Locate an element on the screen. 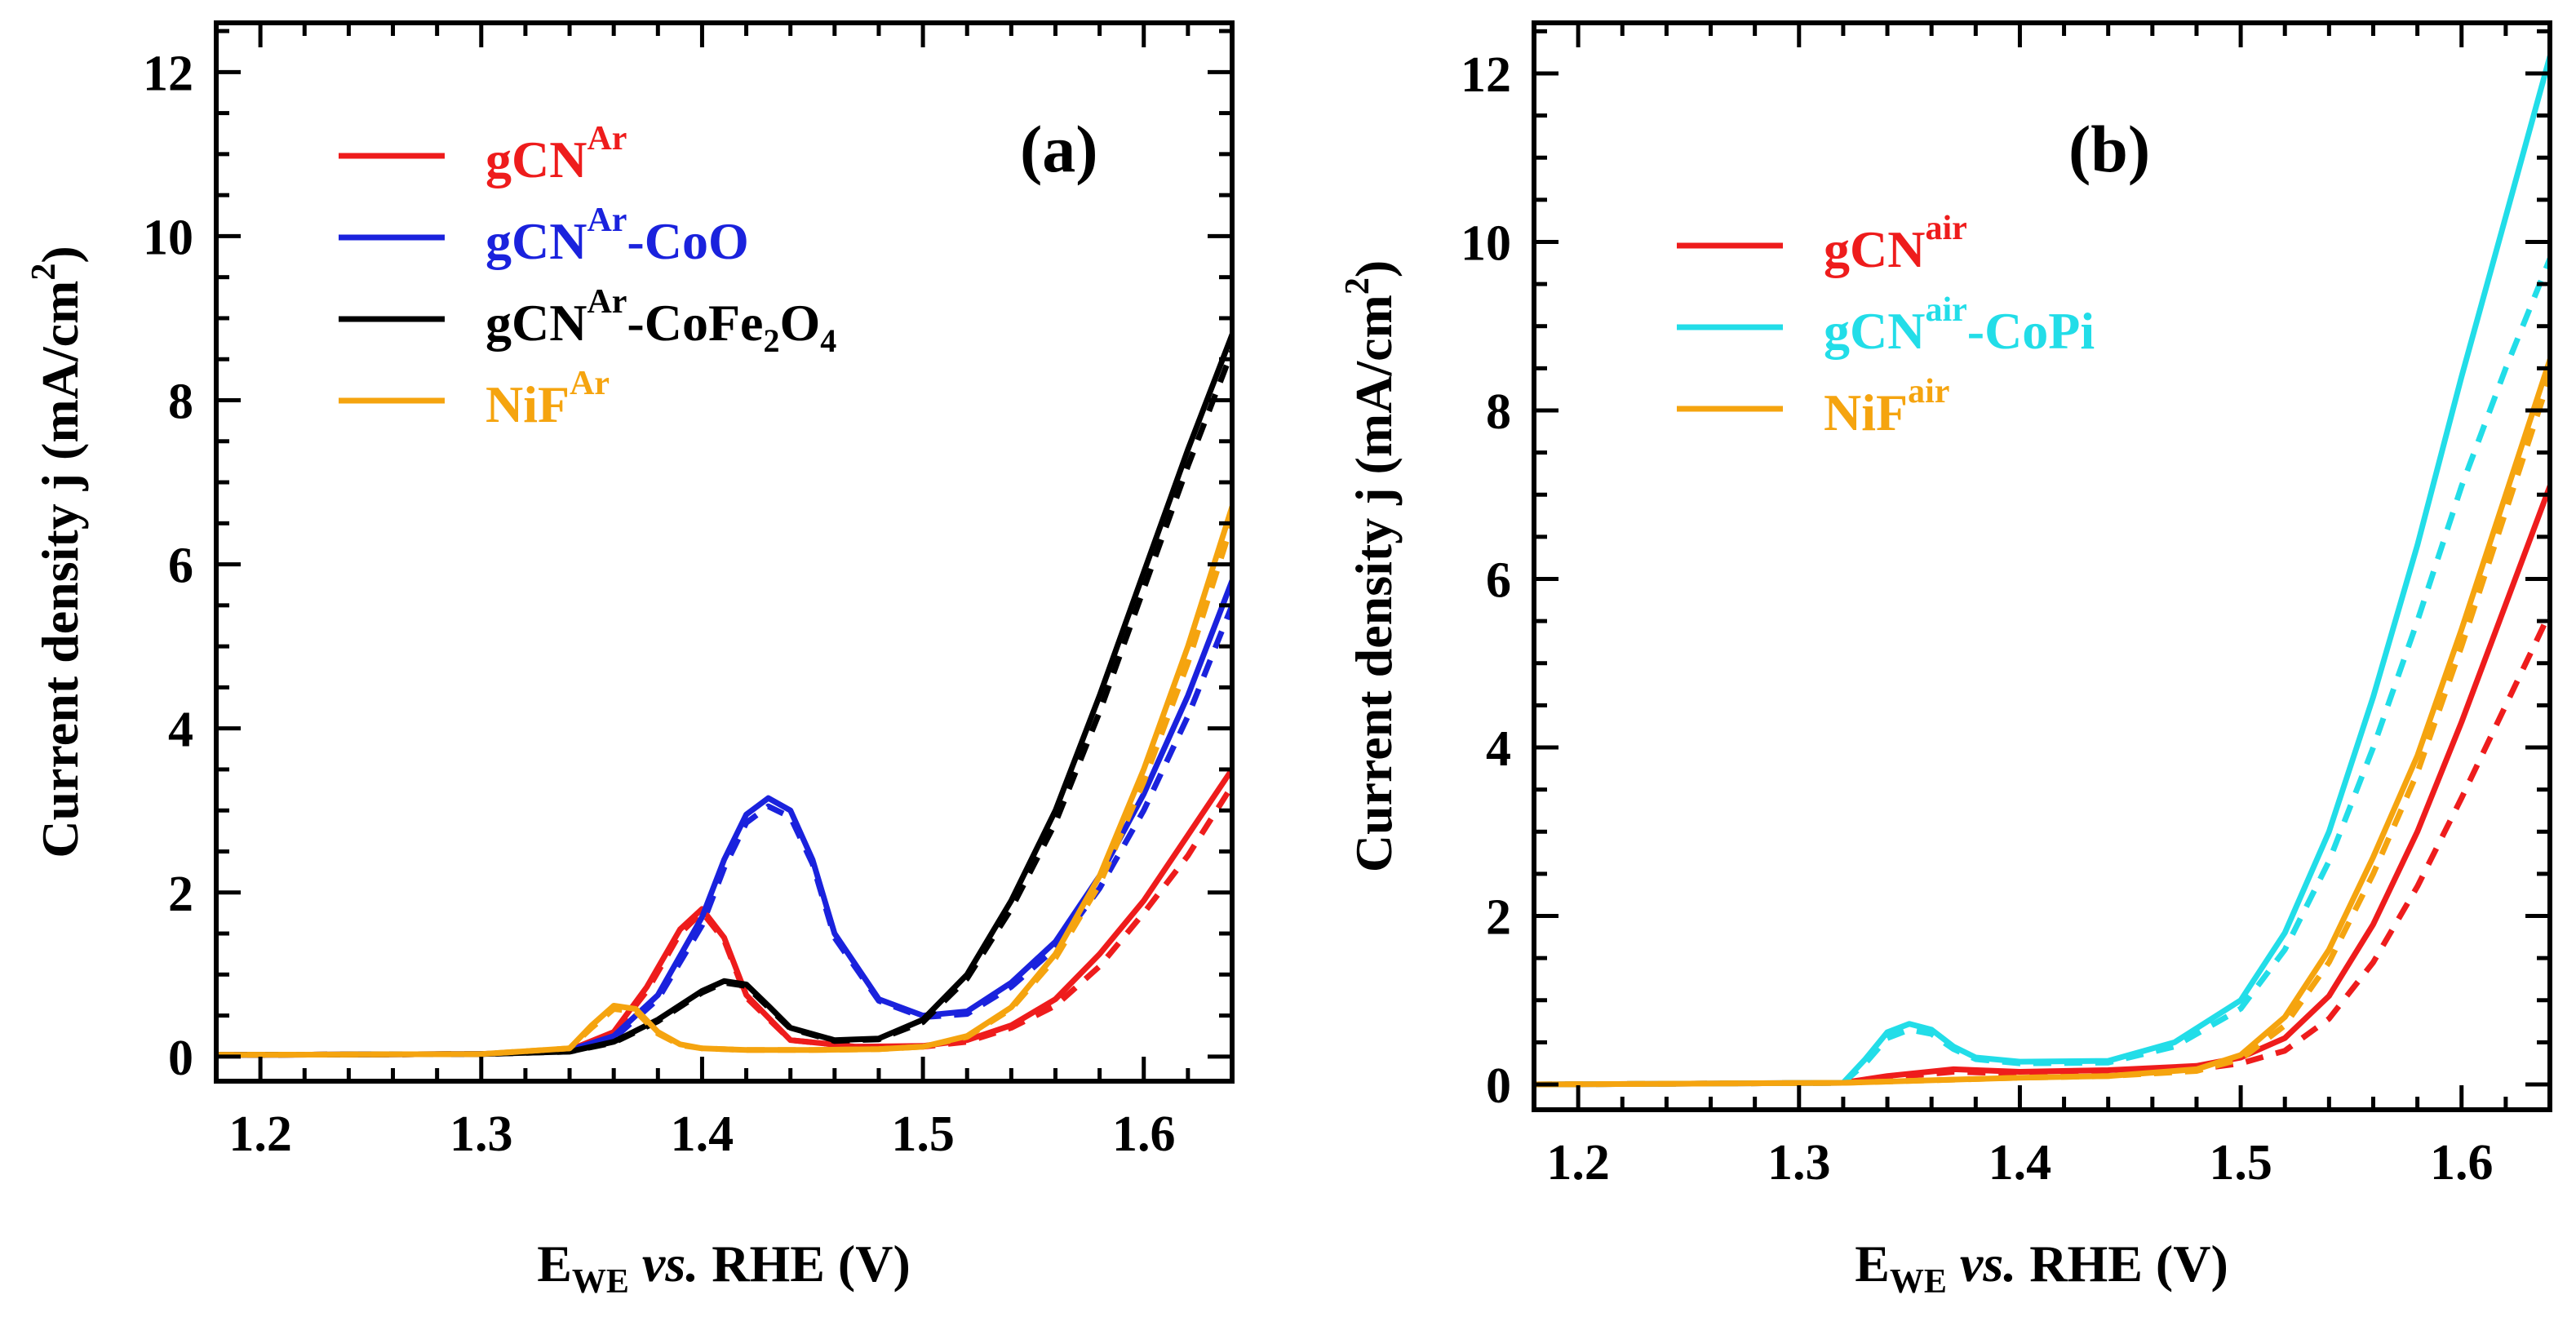  legend-label: gCNair​ is located at coordinates (1895, 244).